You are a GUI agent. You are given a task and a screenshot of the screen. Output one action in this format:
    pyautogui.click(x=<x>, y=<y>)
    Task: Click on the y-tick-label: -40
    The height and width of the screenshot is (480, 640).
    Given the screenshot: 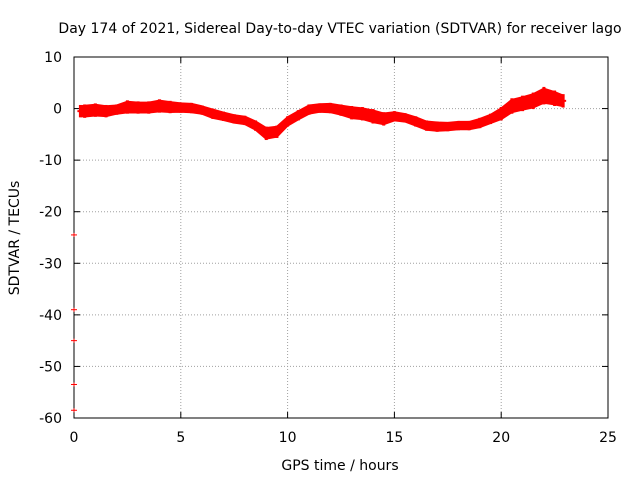 What is the action you would take?
    pyautogui.click(x=50, y=316)
    